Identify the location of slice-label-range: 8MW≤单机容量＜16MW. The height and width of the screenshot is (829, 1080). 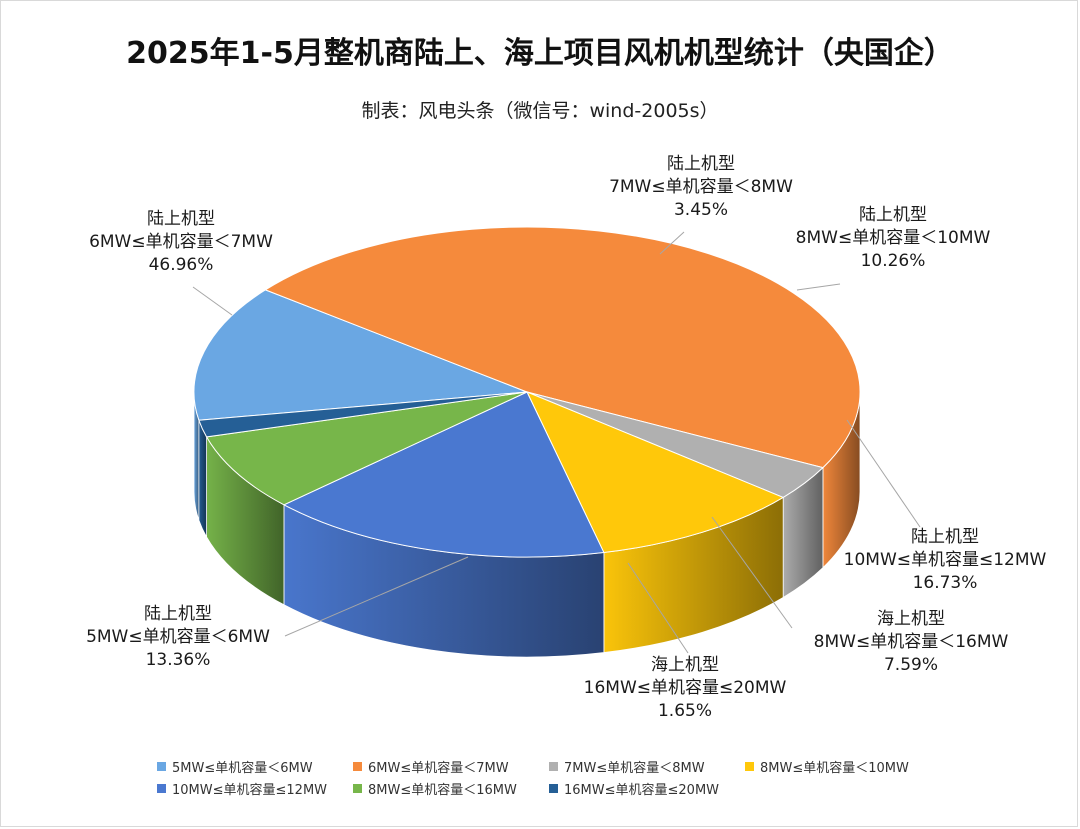
(911, 642).